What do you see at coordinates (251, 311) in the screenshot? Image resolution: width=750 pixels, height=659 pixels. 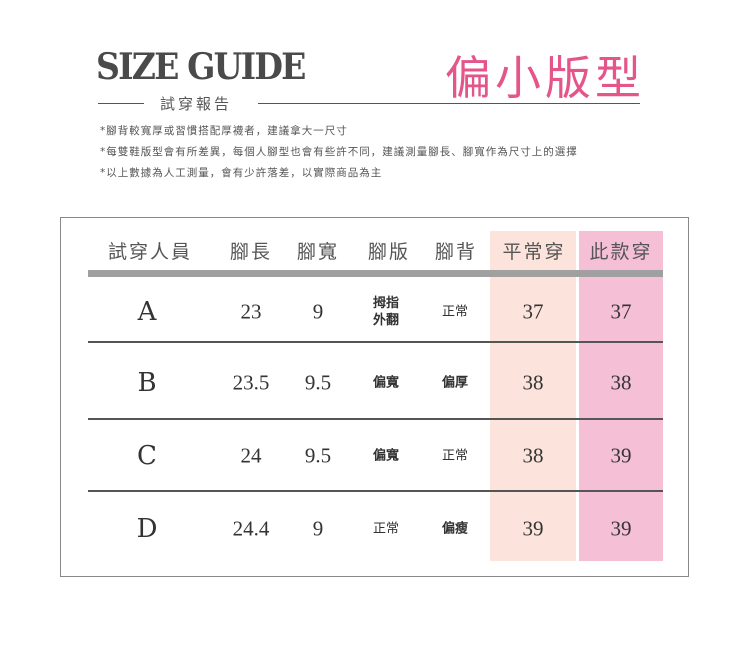 I see `cell-length: 23` at bounding box center [251, 311].